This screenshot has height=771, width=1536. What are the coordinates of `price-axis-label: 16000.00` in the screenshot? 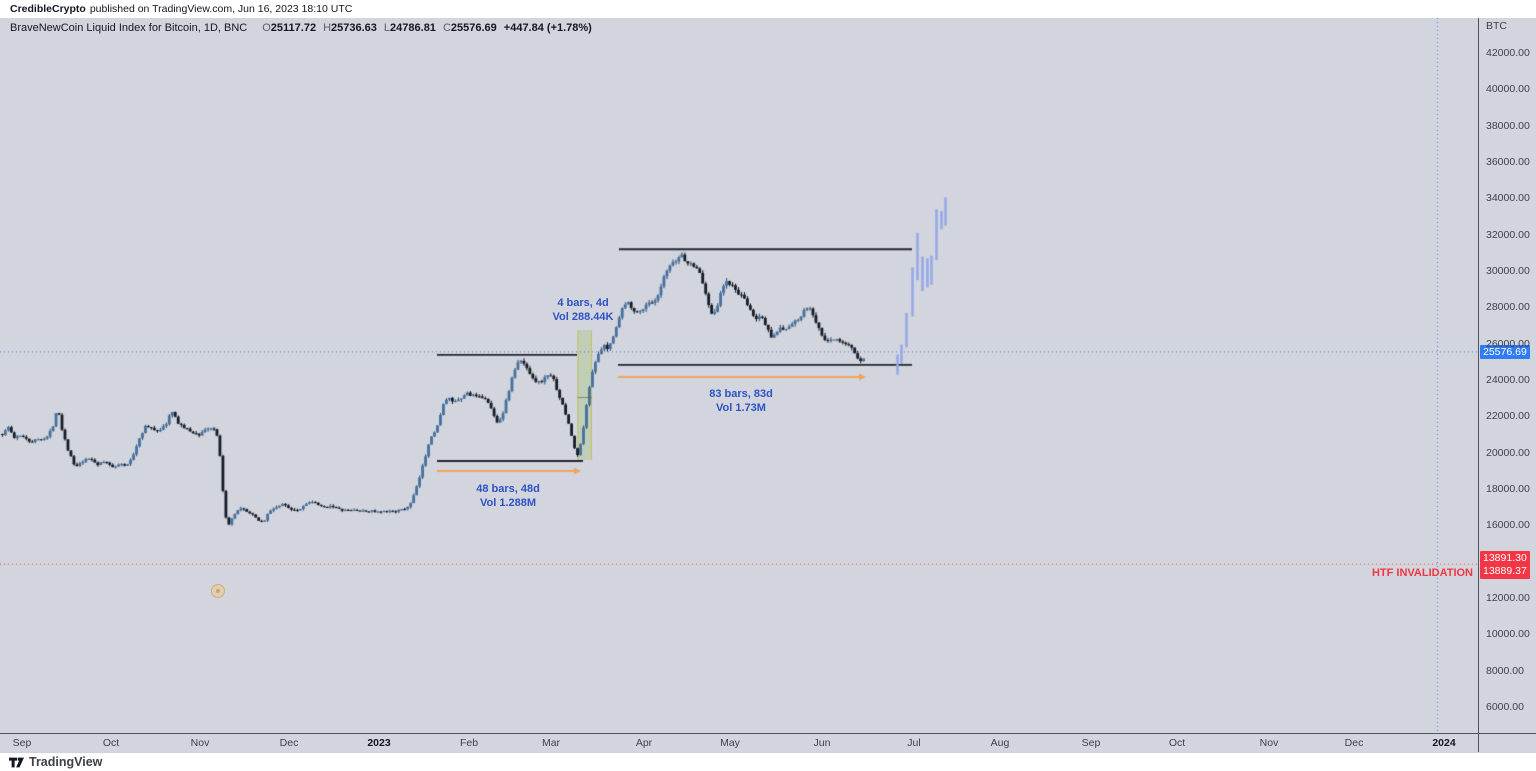 It's located at (1508, 525).